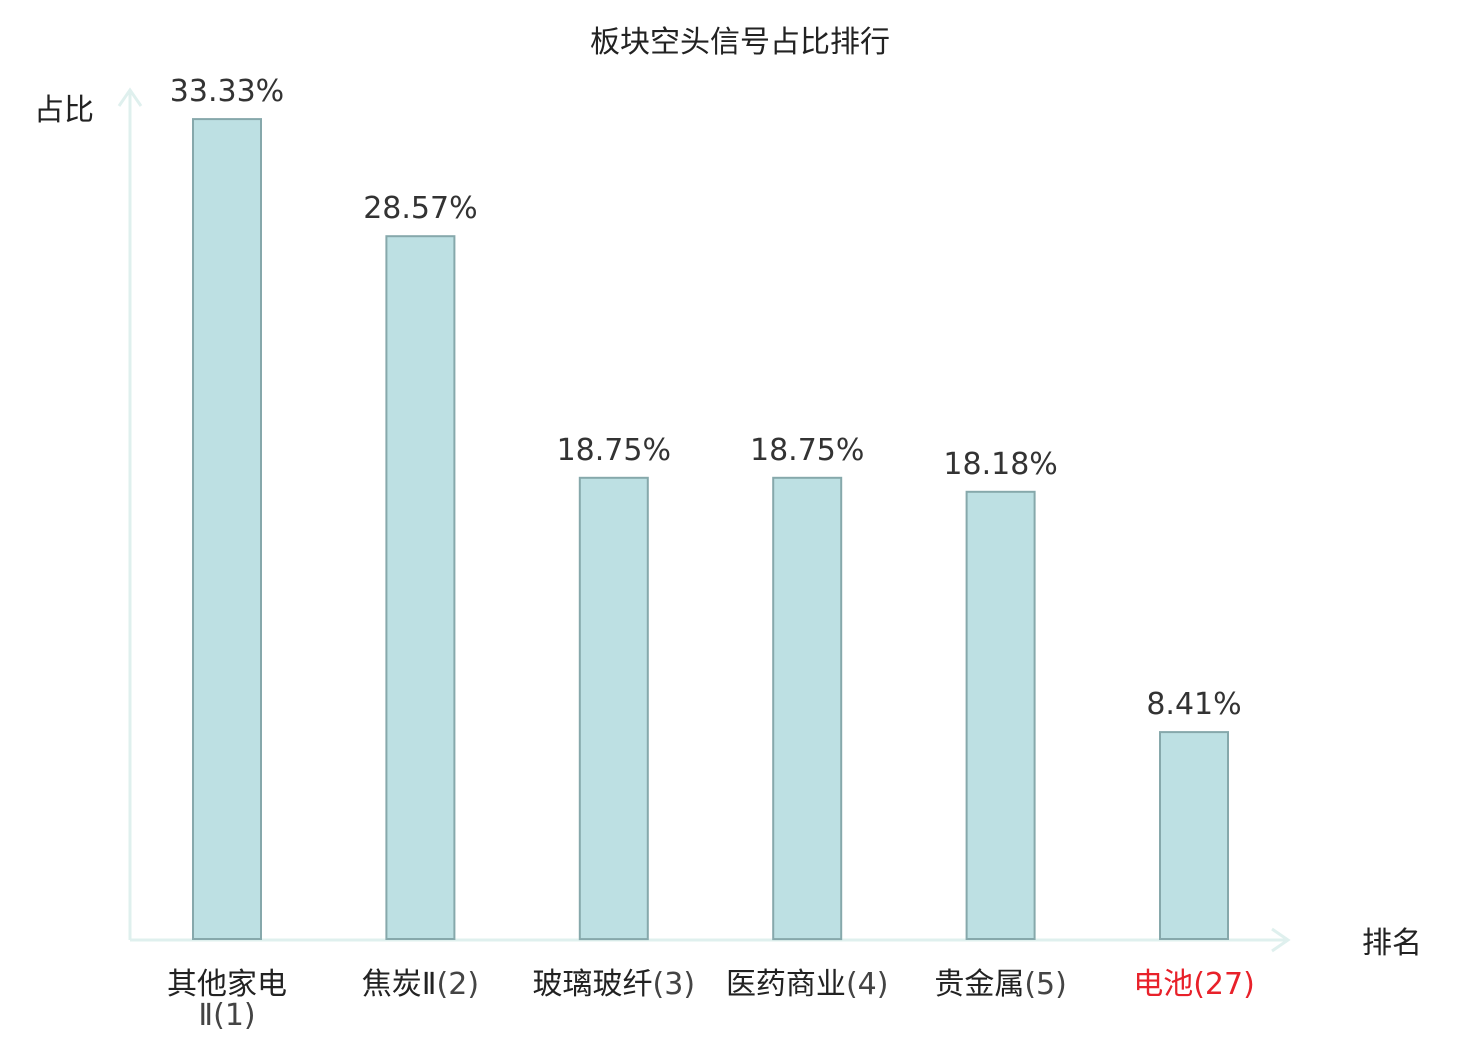 The image size is (1480, 1044). Describe the element at coordinates (64, 110) in the screenshot. I see `y-axis-label: 占比` at that location.